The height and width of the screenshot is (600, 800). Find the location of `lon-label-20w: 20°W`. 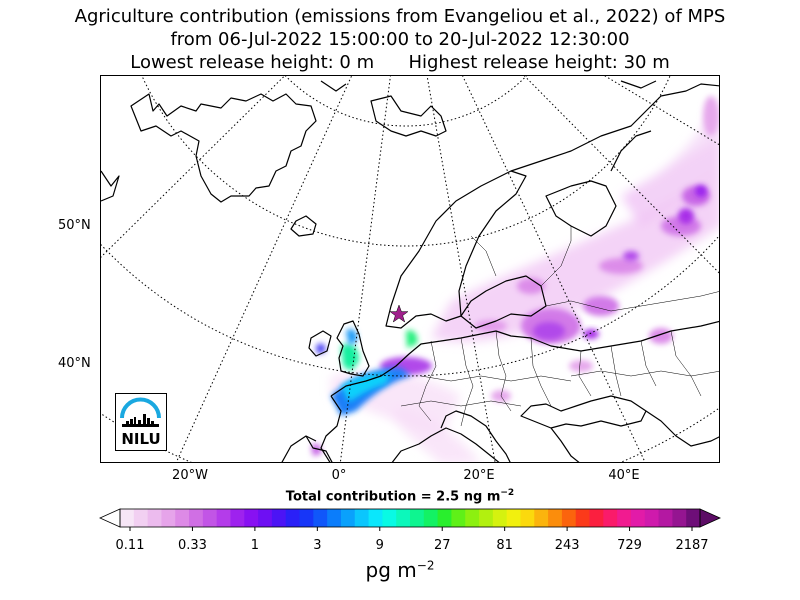

lon-label-20w: 20°W is located at coordinates (190, 475).